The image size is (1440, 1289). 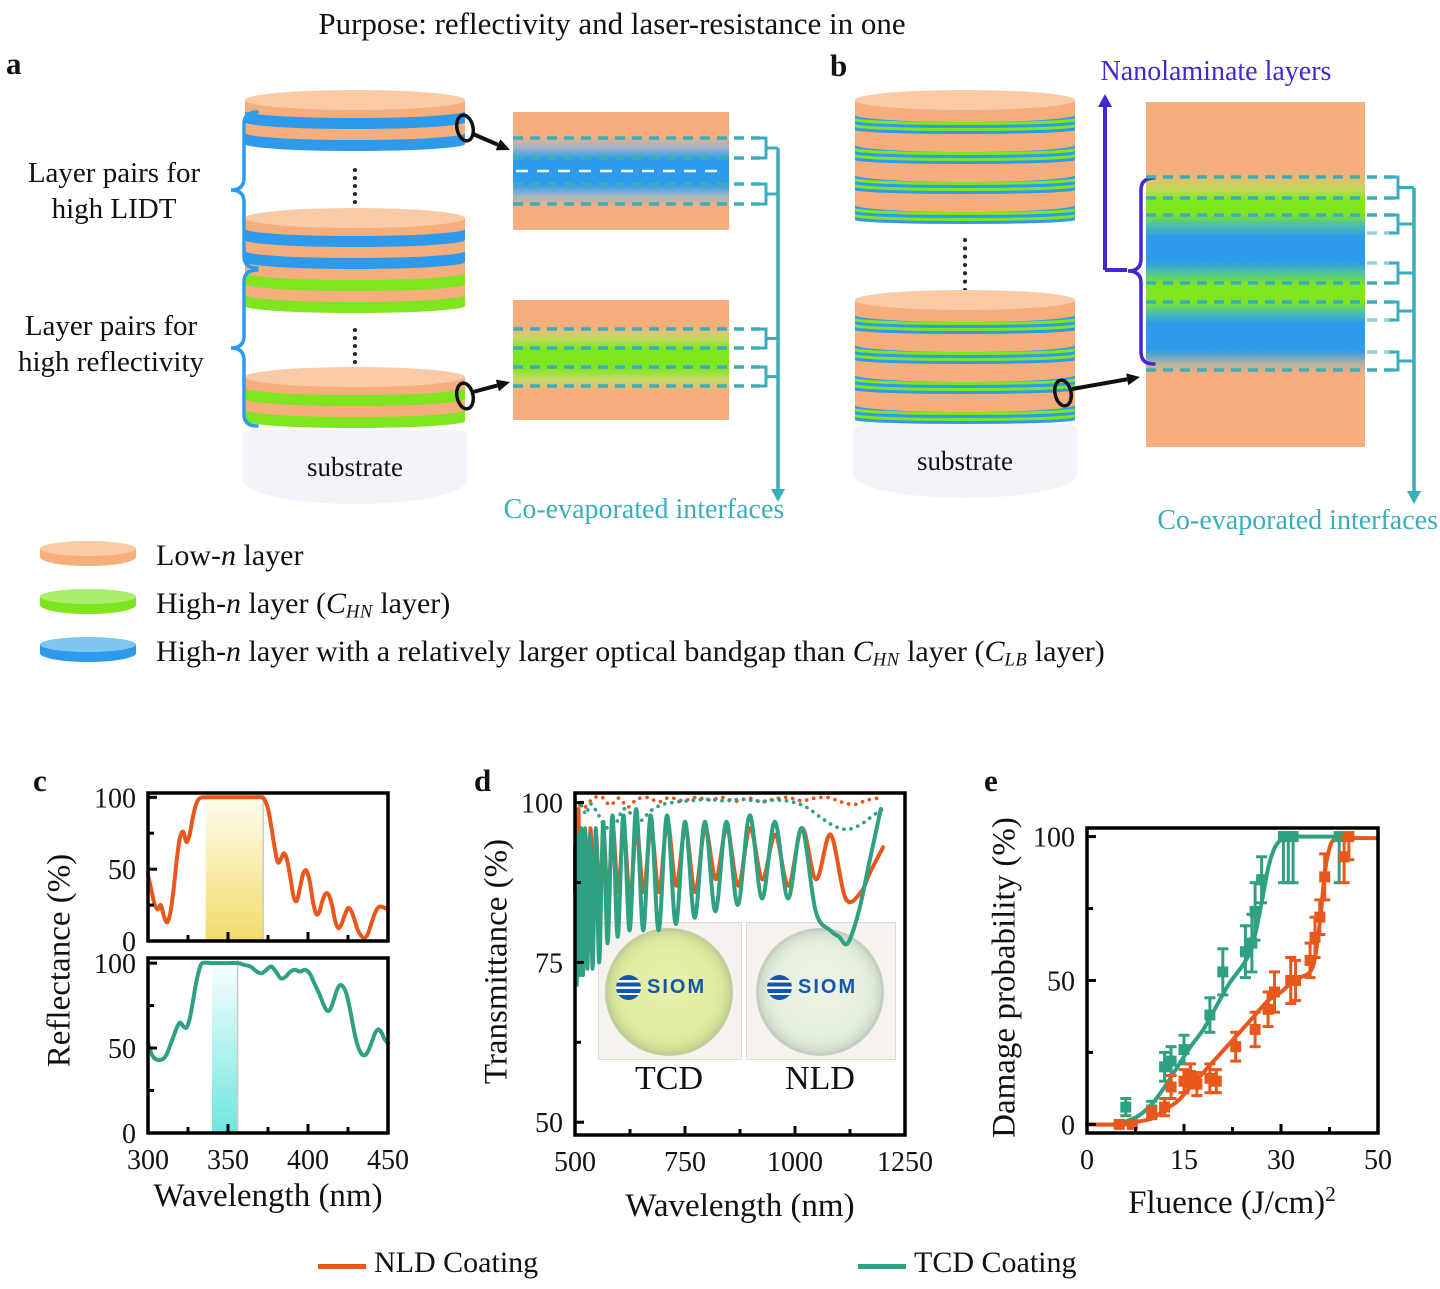 I want to click on legend-text-low: Low-n layer, so click(x=230, y=555).